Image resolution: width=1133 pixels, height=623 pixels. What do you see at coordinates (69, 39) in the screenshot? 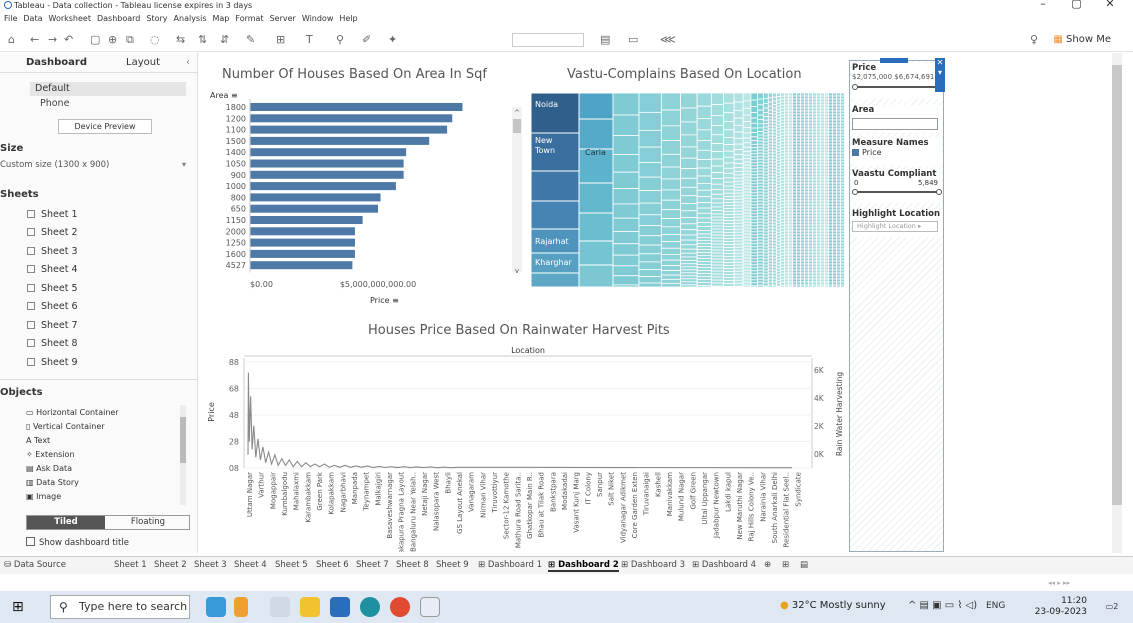
I see `undo-icon: ↶` at bounding box center [69, 39].